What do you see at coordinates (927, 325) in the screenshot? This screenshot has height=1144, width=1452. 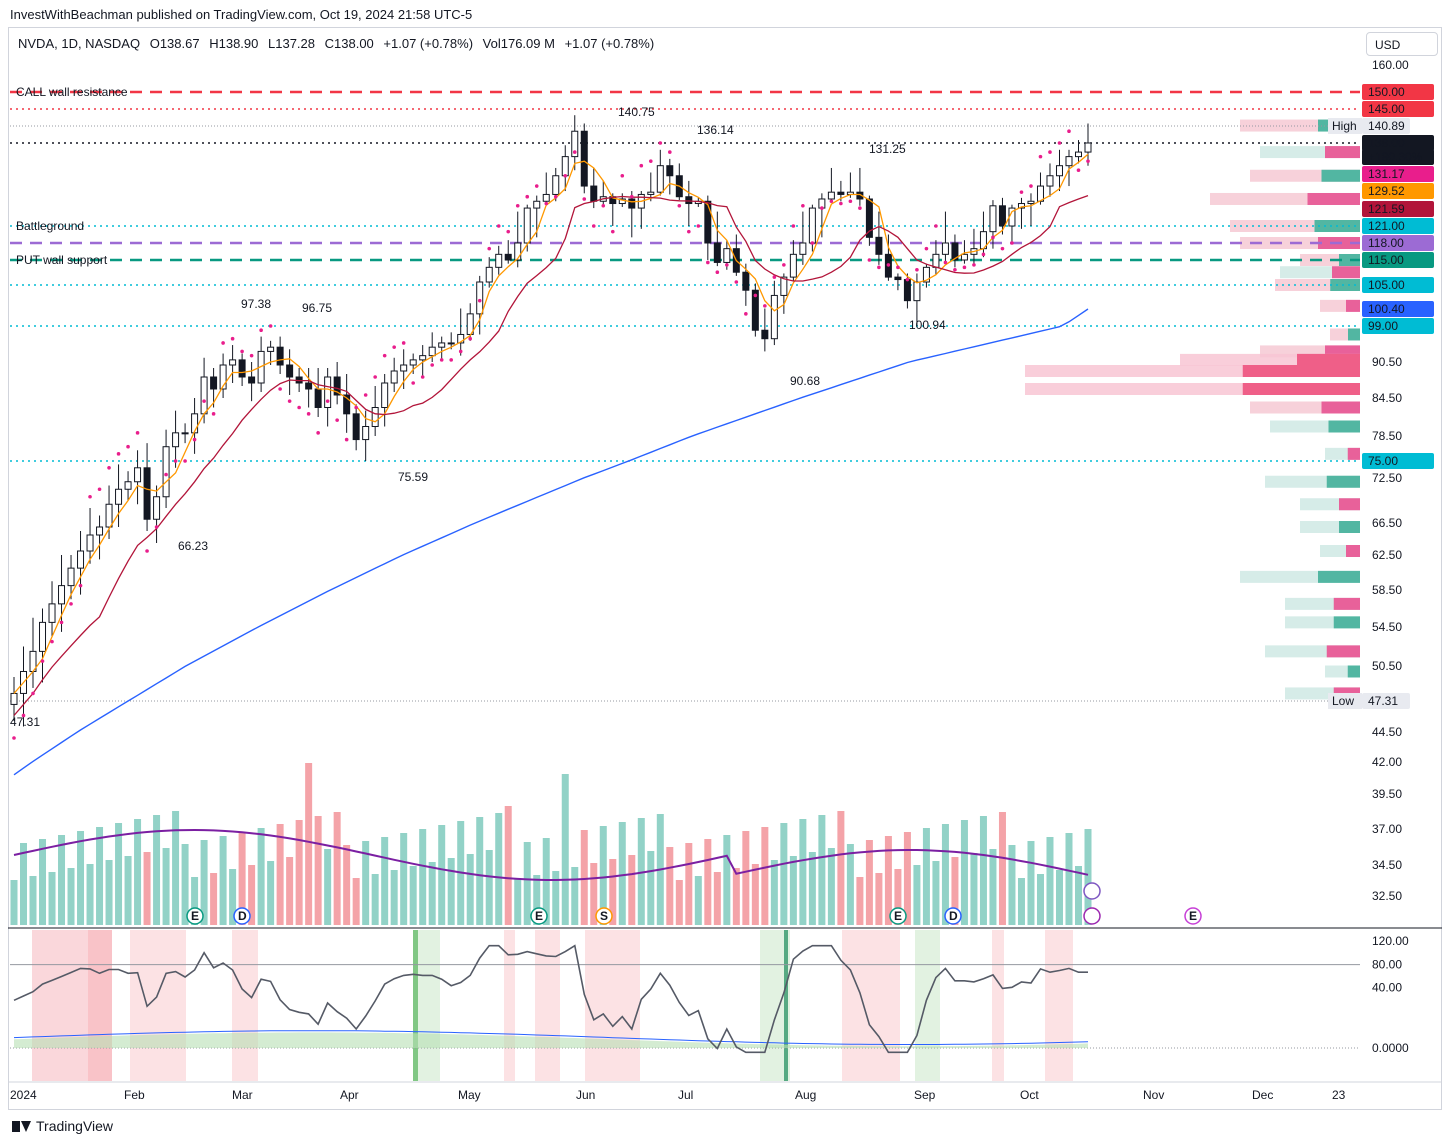 I see `pivot-label: 100.94` at bounding box center [927, 325].